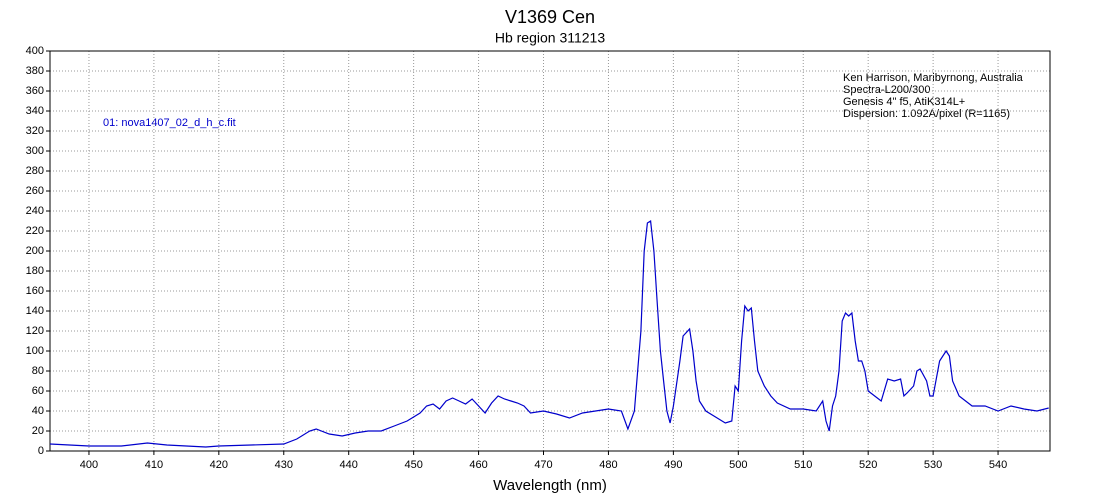  What do you see at coordinates (35, 211) in the screenshot?
I see `y-tick-label: 240` at bounding box center [35, 211].